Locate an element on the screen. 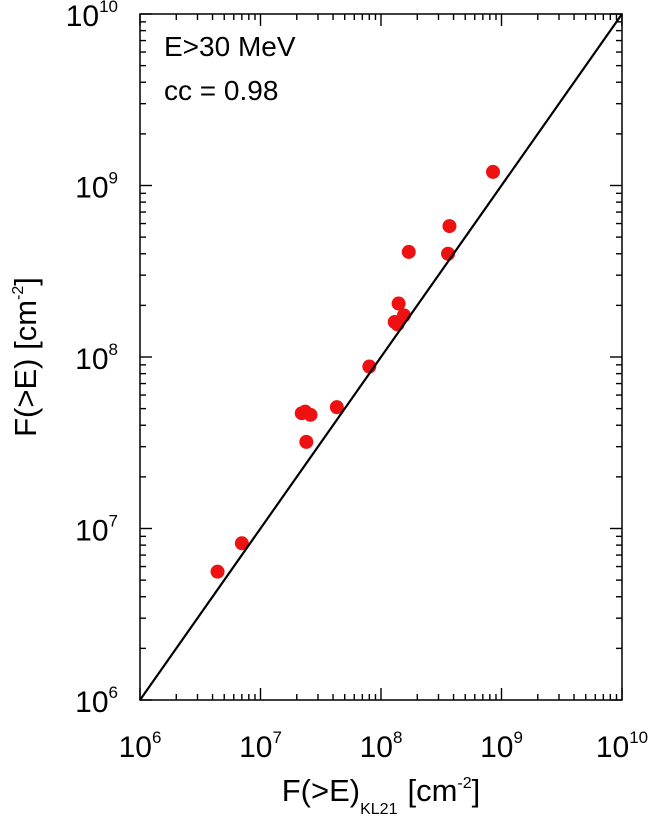 The height and width of the screenshot is (819, 650). y-tick-label: 10¹⁰ is located at coordinates (92, 16).